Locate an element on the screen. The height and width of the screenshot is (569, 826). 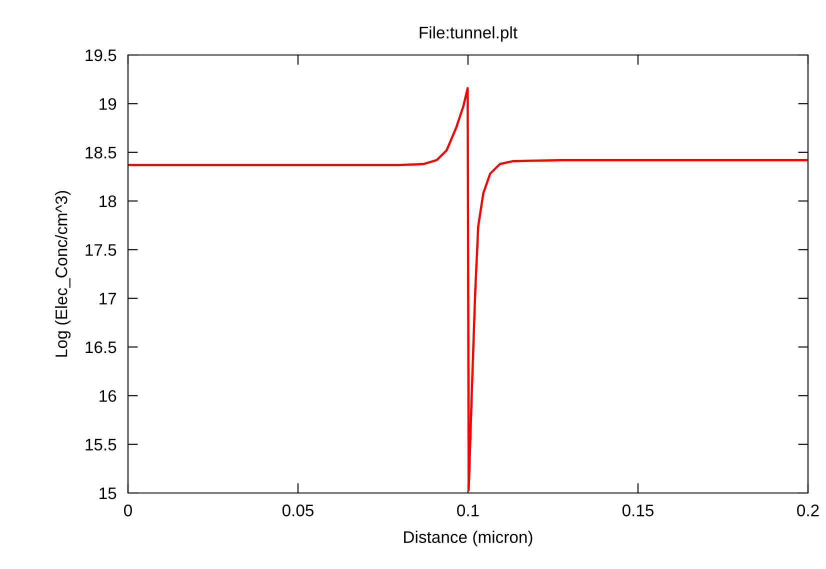
x-tick-label: 0.05 is located at coordinates (298, 510).